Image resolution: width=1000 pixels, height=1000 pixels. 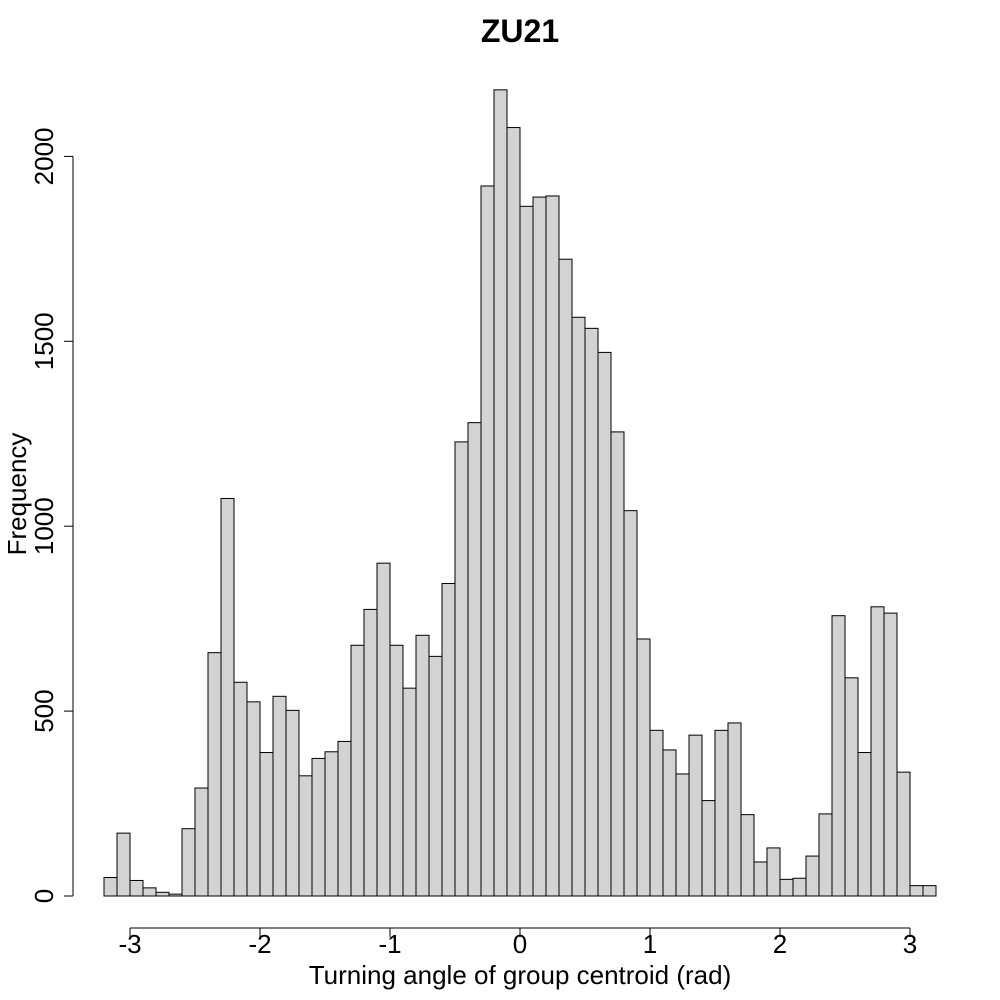 What do you see at coordinates (44, 526) in the screenshot?
I see `y-tick-label: 1000` at bounding box center [44, 526].